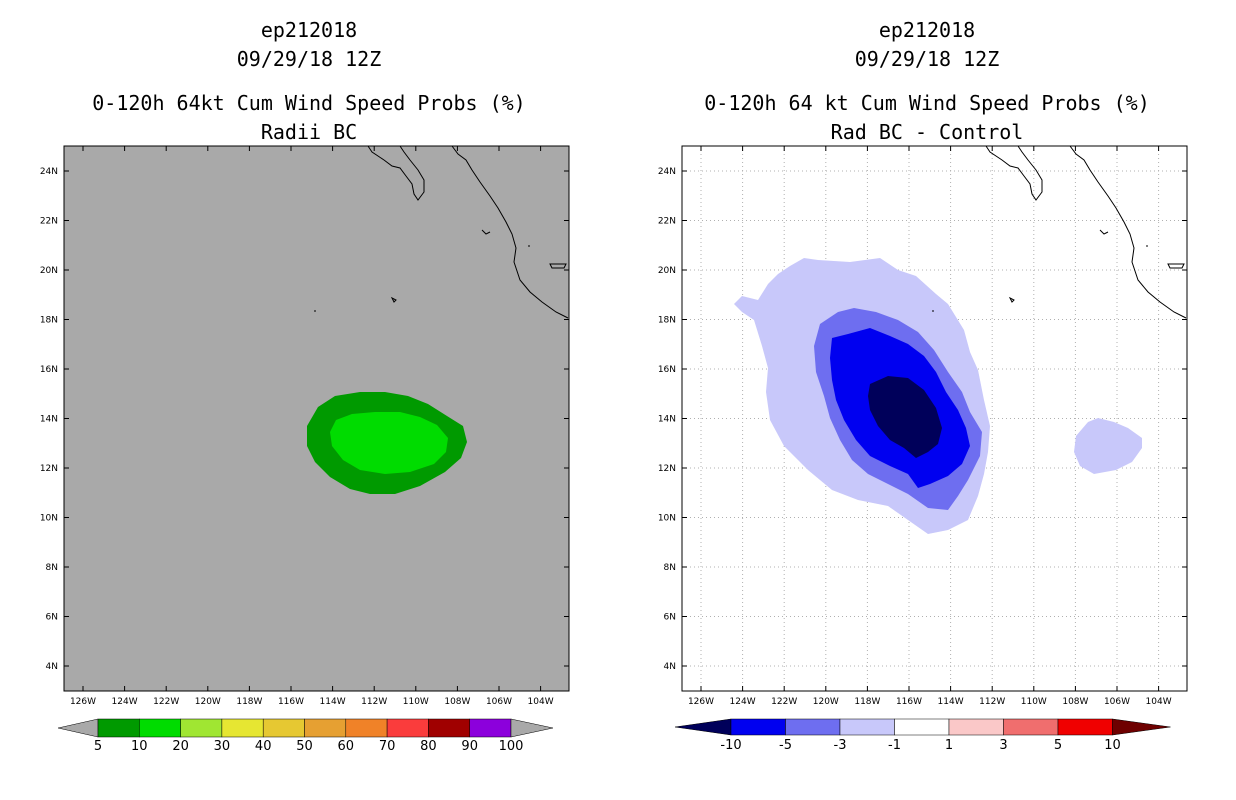 The image size is (1236, 800). What do you see at coordinates (905, 417) in the screenshot?
I see `right-diff-region-below-minus10` at bounding box center [905, 417].